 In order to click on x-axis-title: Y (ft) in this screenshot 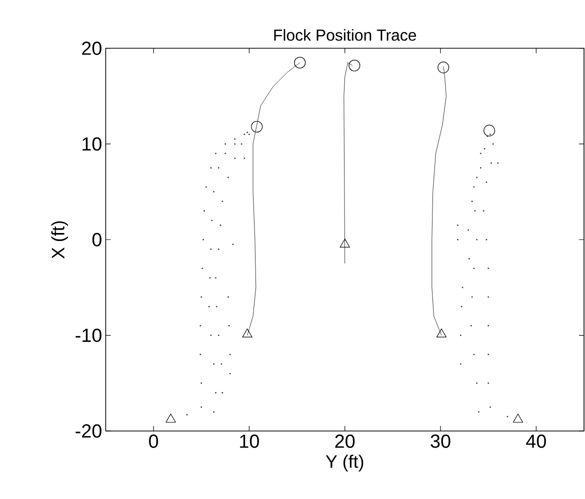, I will do `click(345, 463)`.